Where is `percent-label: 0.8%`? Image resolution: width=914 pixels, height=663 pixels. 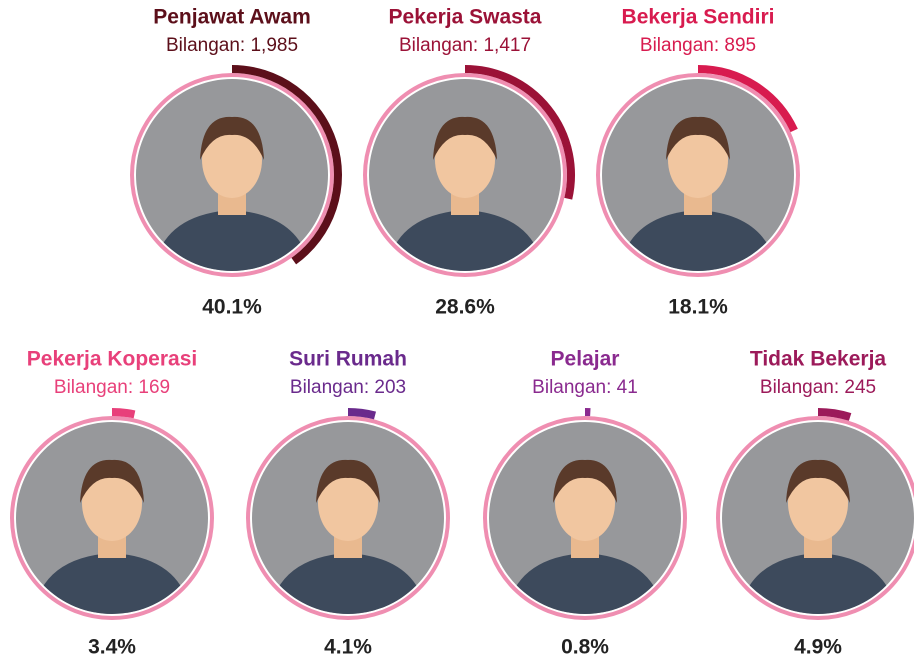
percent-label: 0.8% is located at coordinates (585, 647).